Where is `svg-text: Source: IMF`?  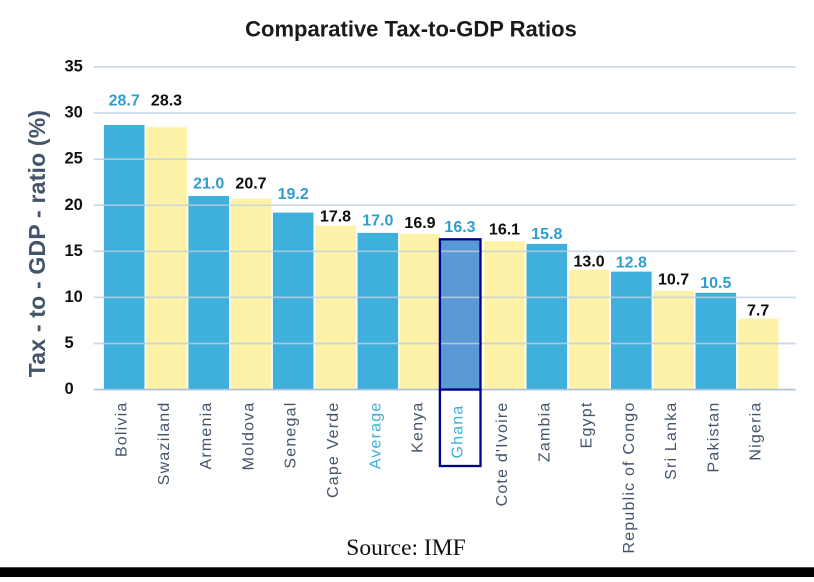 svg-text: Source: IMF is located at coordinates (405, 548).